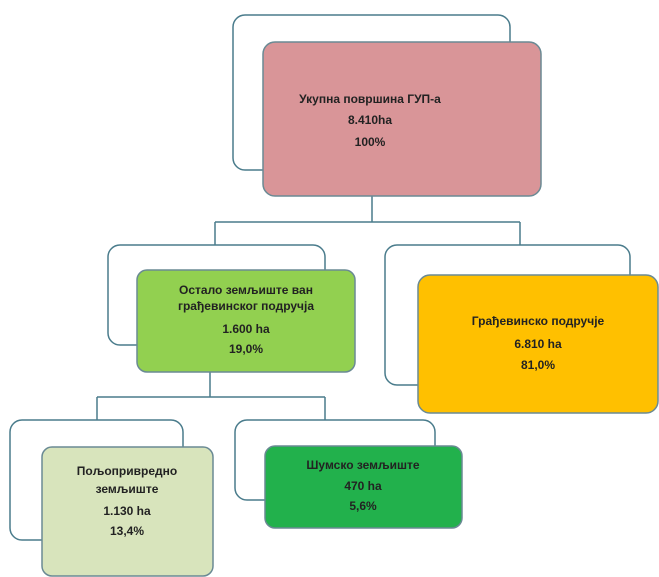  I want to click on node-label: 81,0%, so click(538, 365).